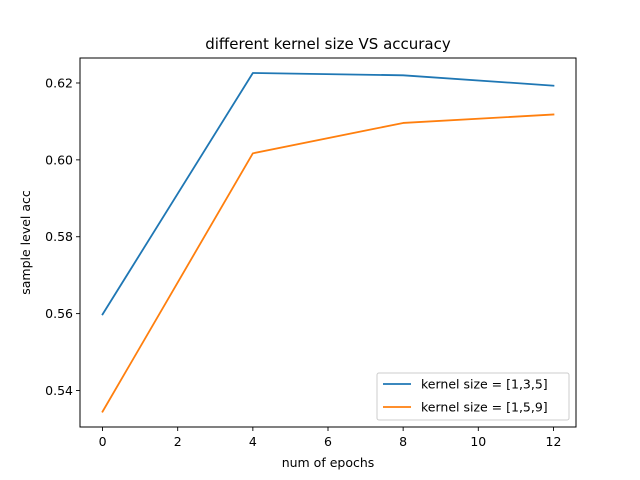 The width and height of the screenshot is (640, 480). Describe the element at coordinates (253, 441) in the screenshot. I see `x-tick-label: 4` at that location.